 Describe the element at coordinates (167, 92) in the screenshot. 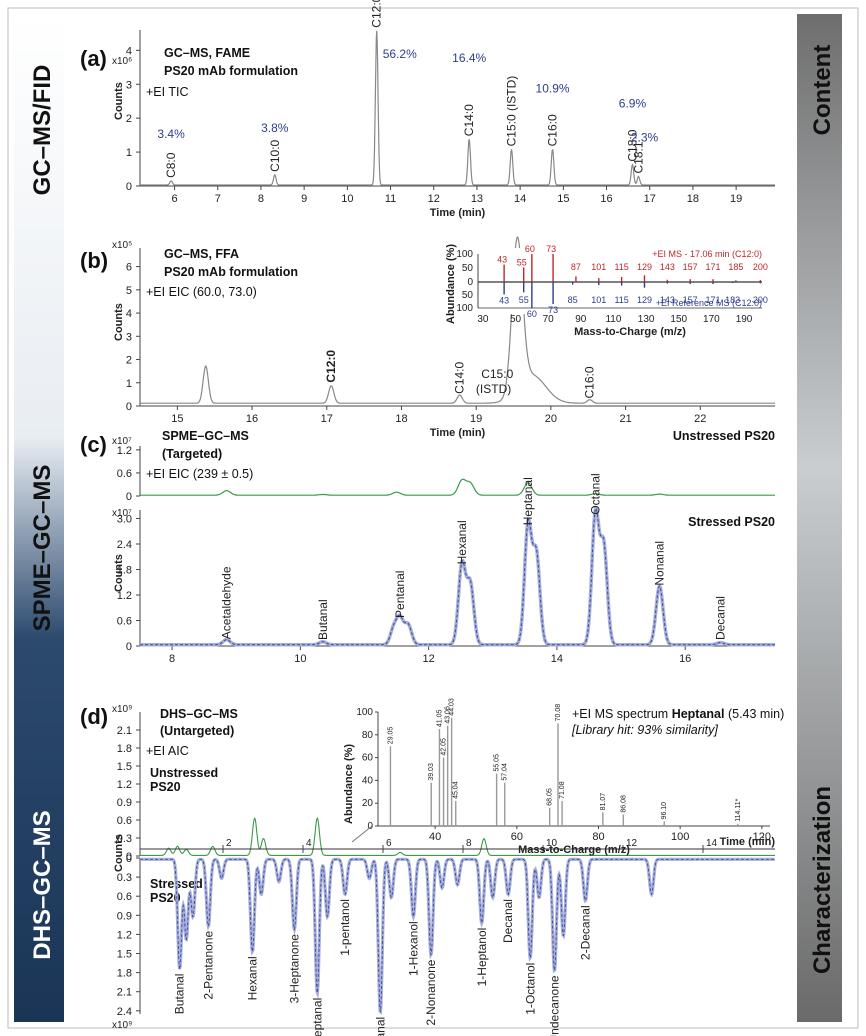

I see `panel-a-mode: +EI TIC` at that location.